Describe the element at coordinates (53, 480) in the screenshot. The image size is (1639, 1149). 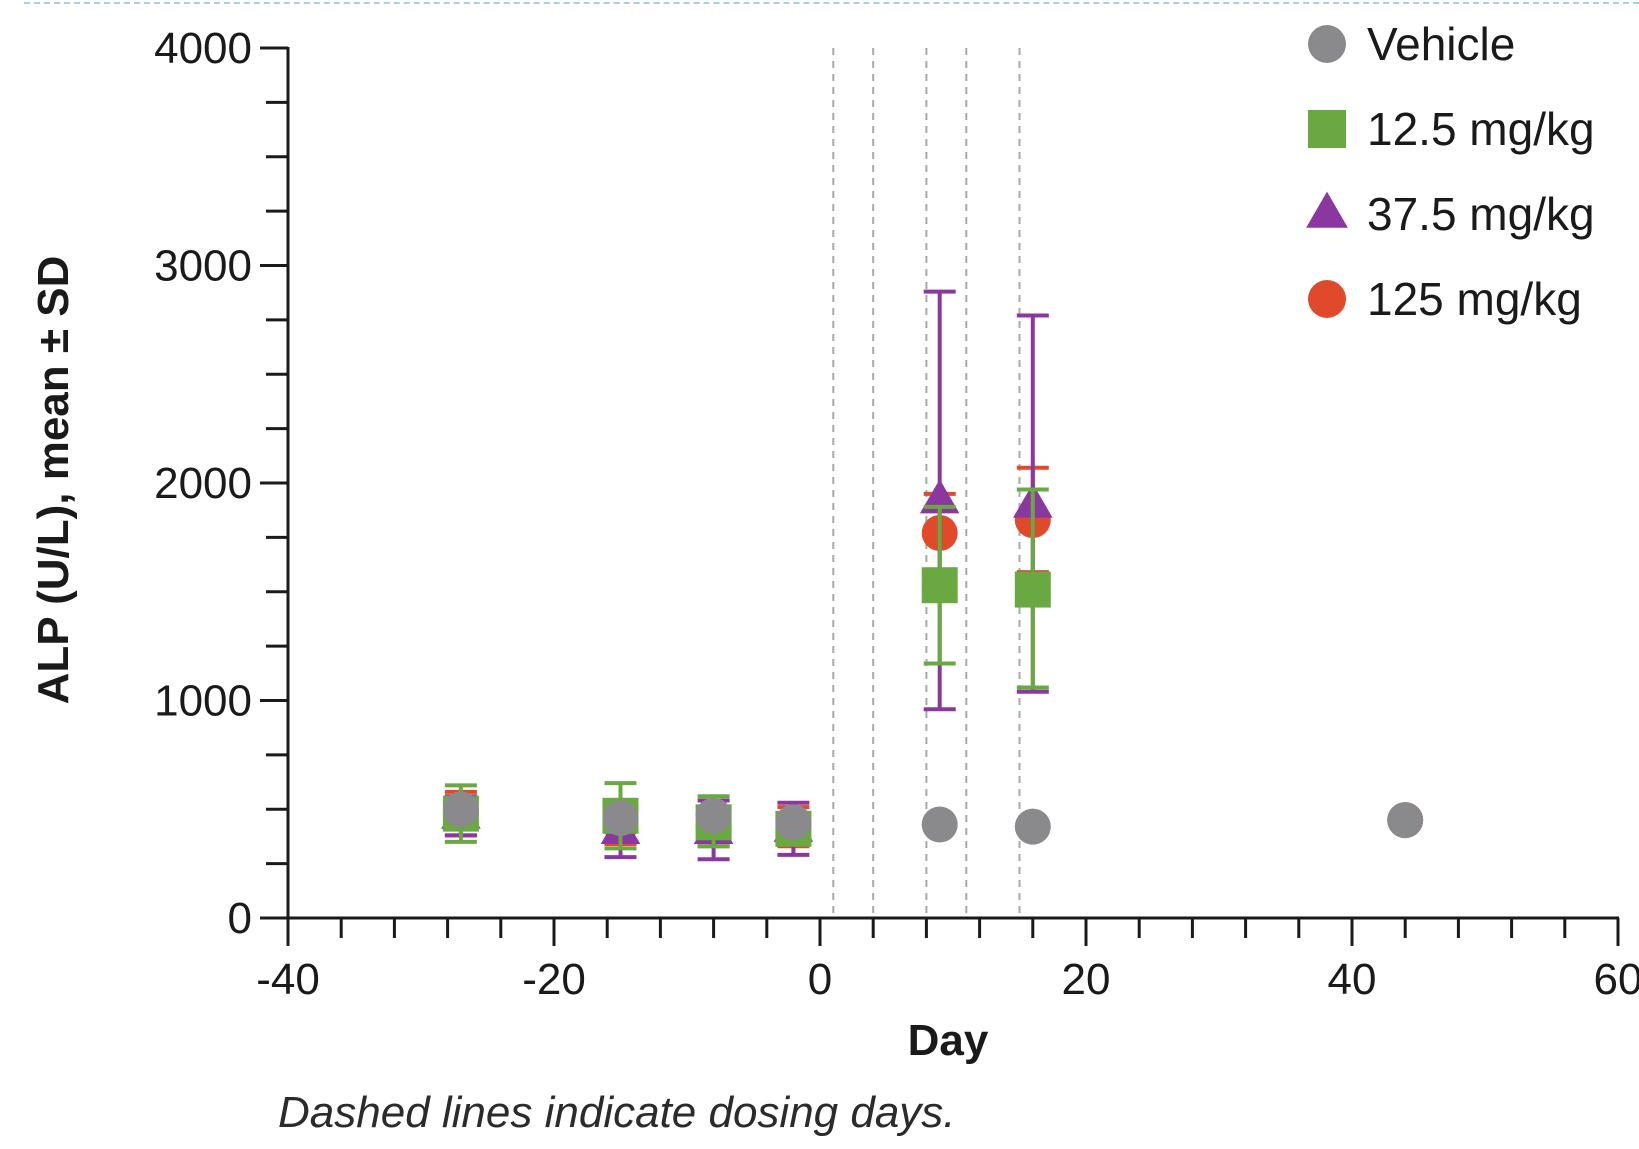
I see `y-axis-label: ALP (U/L), mean ± SD` at that location.